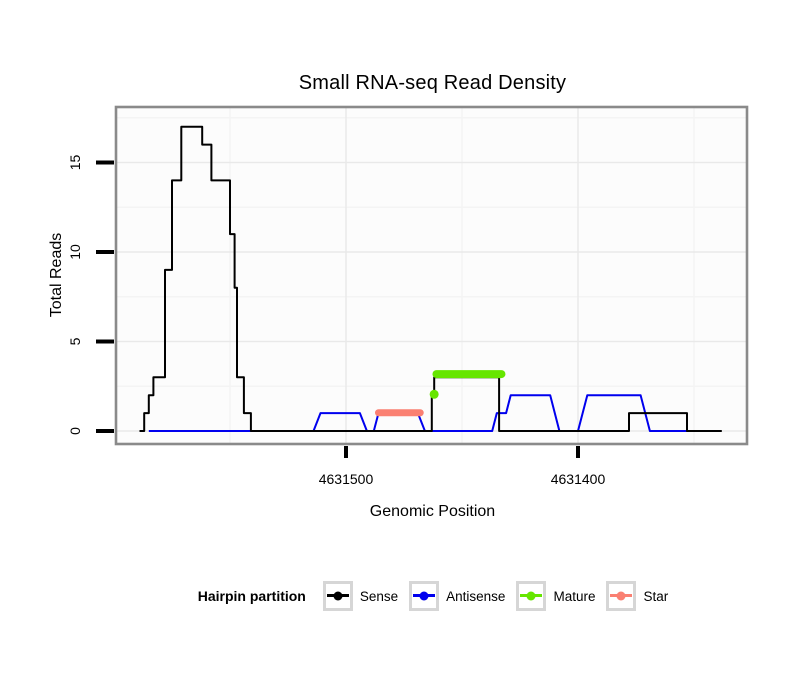 Image resolution: width=810 pixels, height=690 pixels. I want to click on legend-label-star: Star, so click(656, 596).